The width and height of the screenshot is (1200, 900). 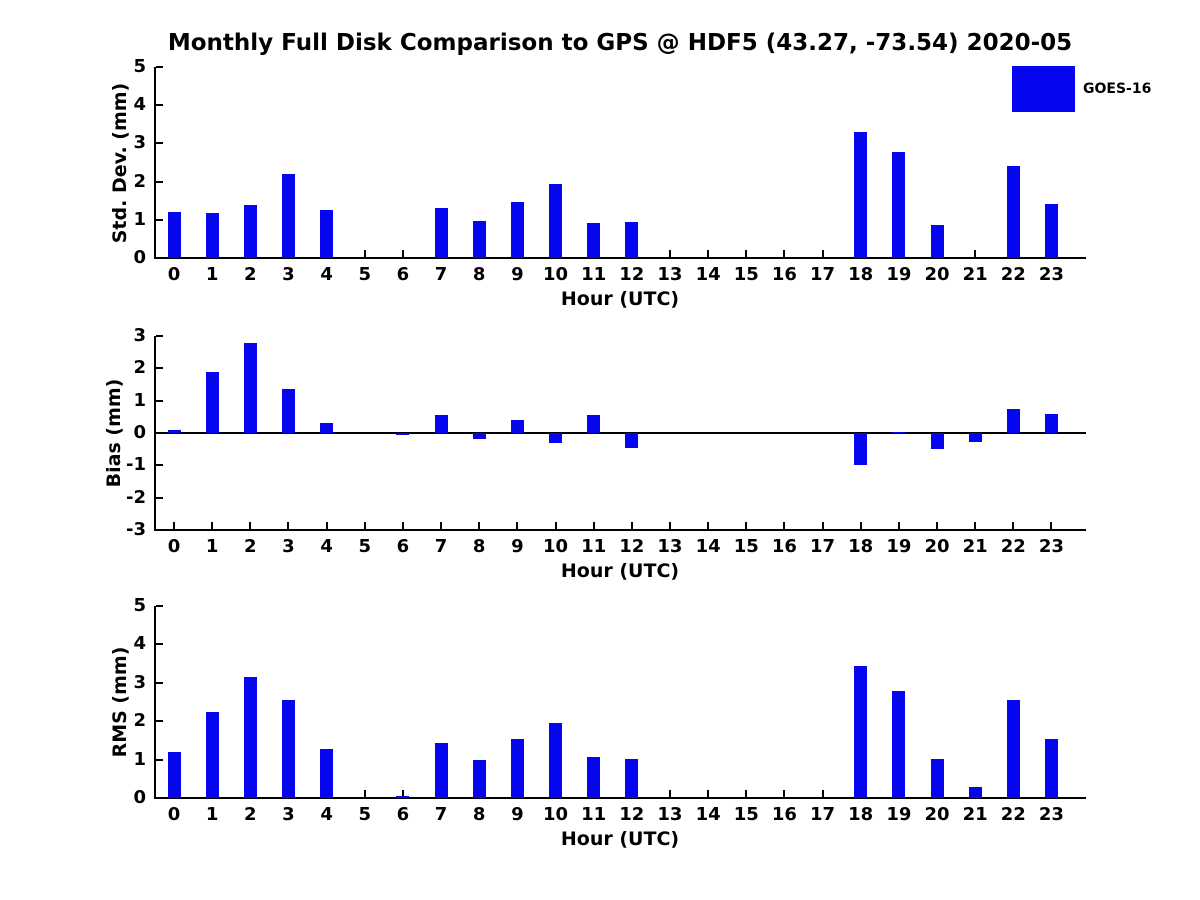 What do you see at coordinates (1117, 89) in the screenshot?
I see `legend-label: GOES-16` at bounding box center [1117, 89].